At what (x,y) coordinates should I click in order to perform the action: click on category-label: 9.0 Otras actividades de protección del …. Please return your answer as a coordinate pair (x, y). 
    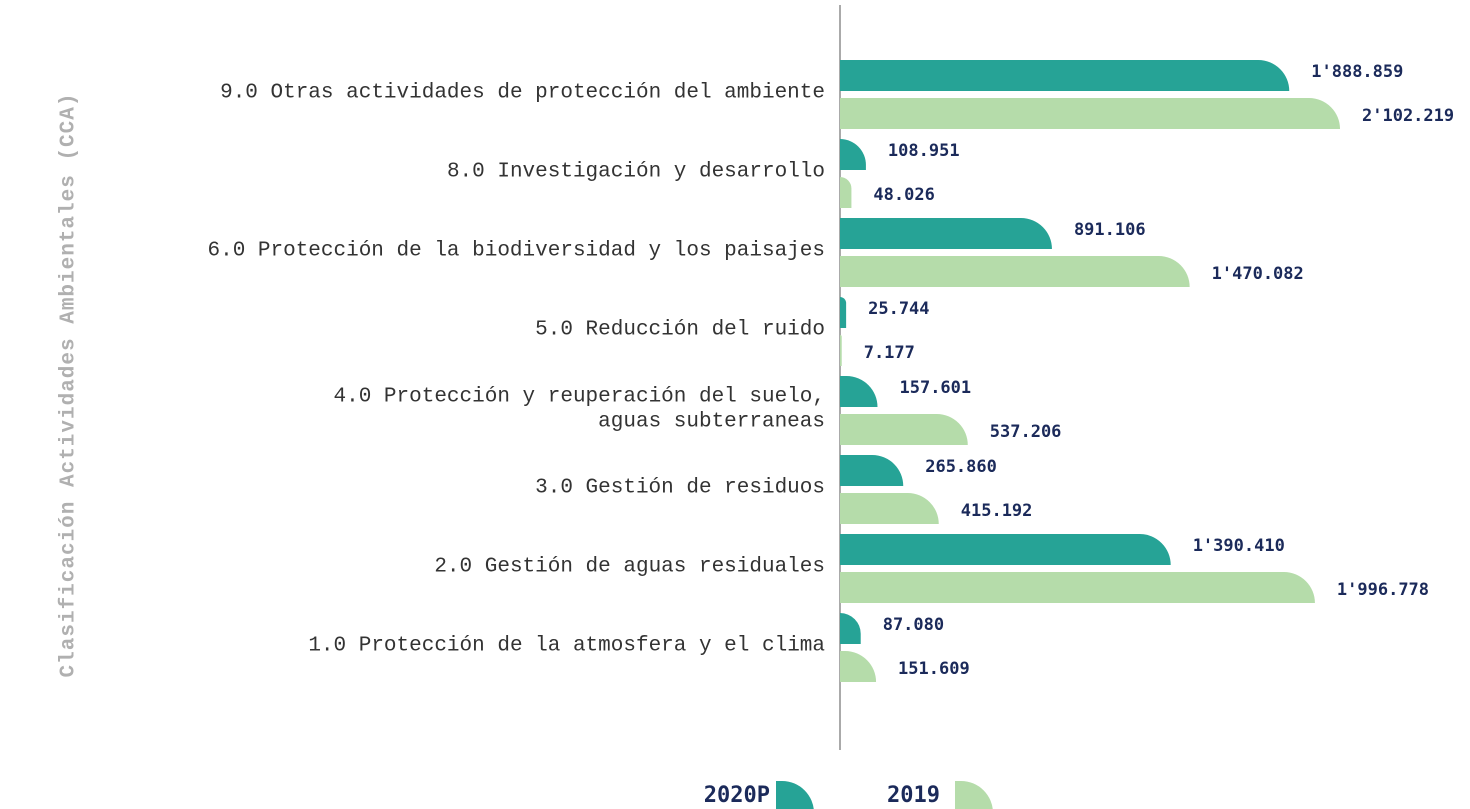
    Looking at the image, I should click on (522, 93).